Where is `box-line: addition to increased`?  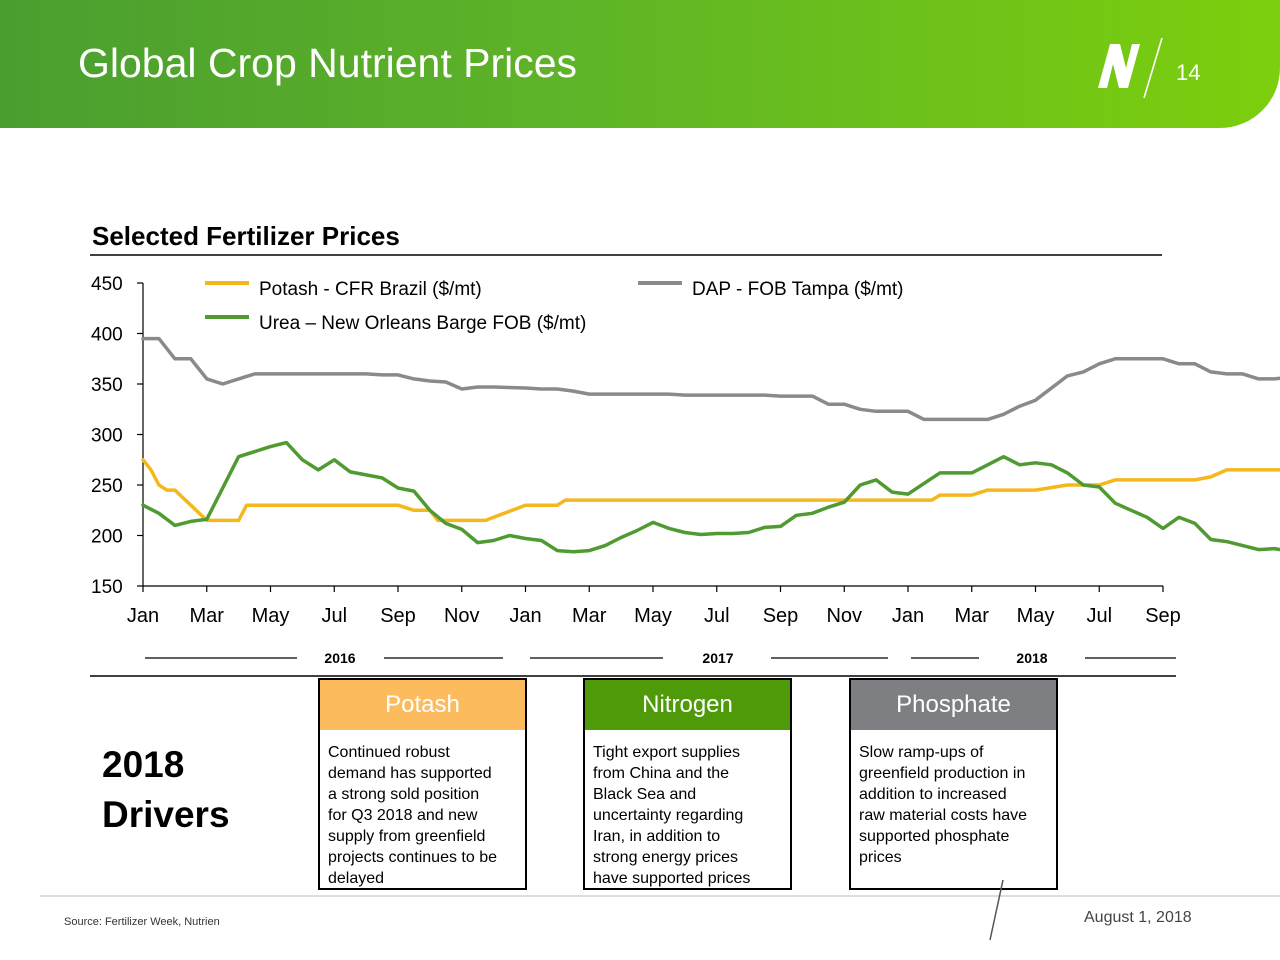 box-line: addition to increased is located at coordinates (933, 794).